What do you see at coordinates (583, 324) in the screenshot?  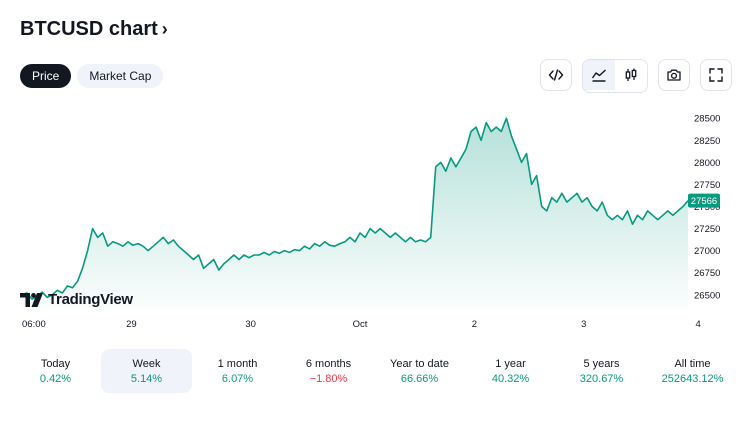 I see `x-tick-label: 3` at bounding box center [583, 324].